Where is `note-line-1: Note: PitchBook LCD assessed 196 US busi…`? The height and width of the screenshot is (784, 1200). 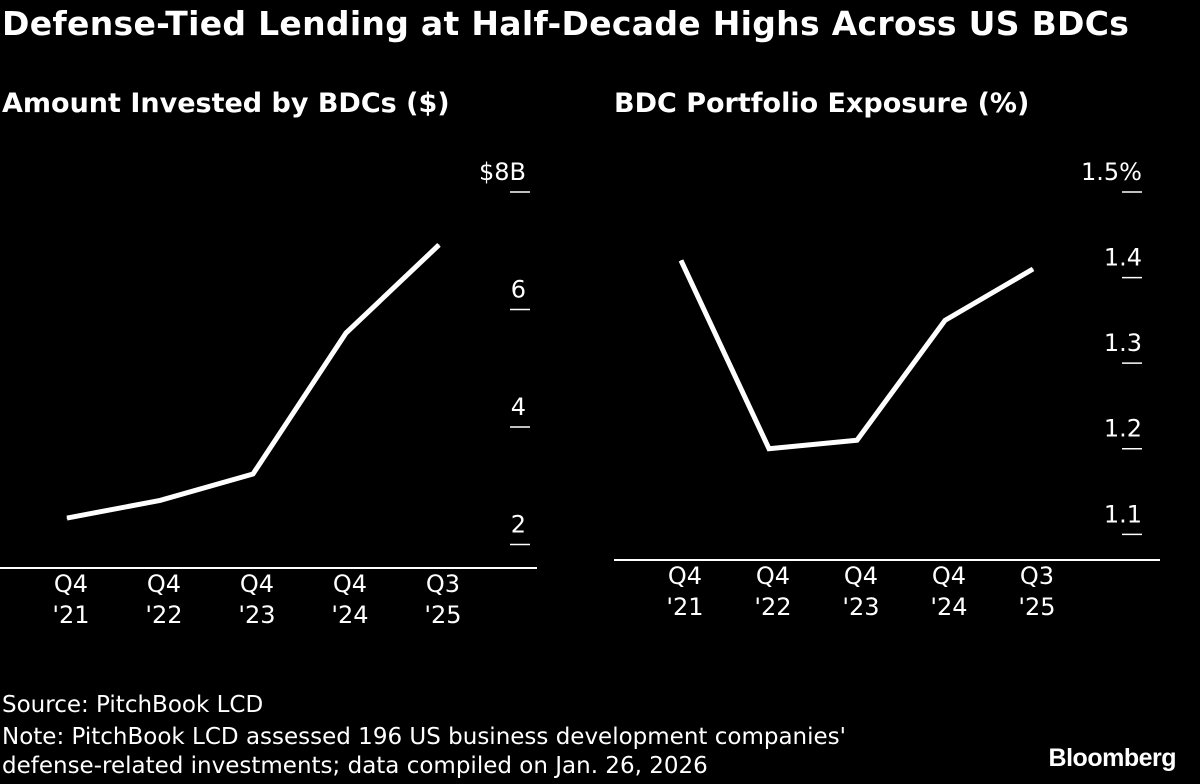
note-line-1: Note: PitchBook LCD assessed 196 US busi… is located at coordinates (424, 737).